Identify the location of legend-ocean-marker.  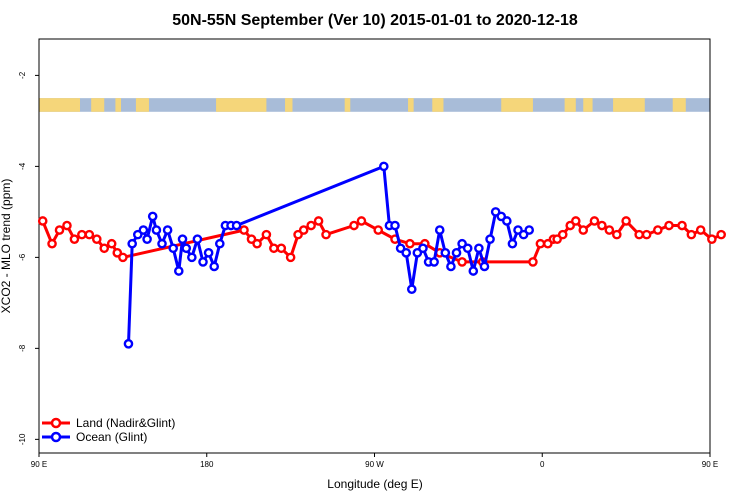
(56, 437).